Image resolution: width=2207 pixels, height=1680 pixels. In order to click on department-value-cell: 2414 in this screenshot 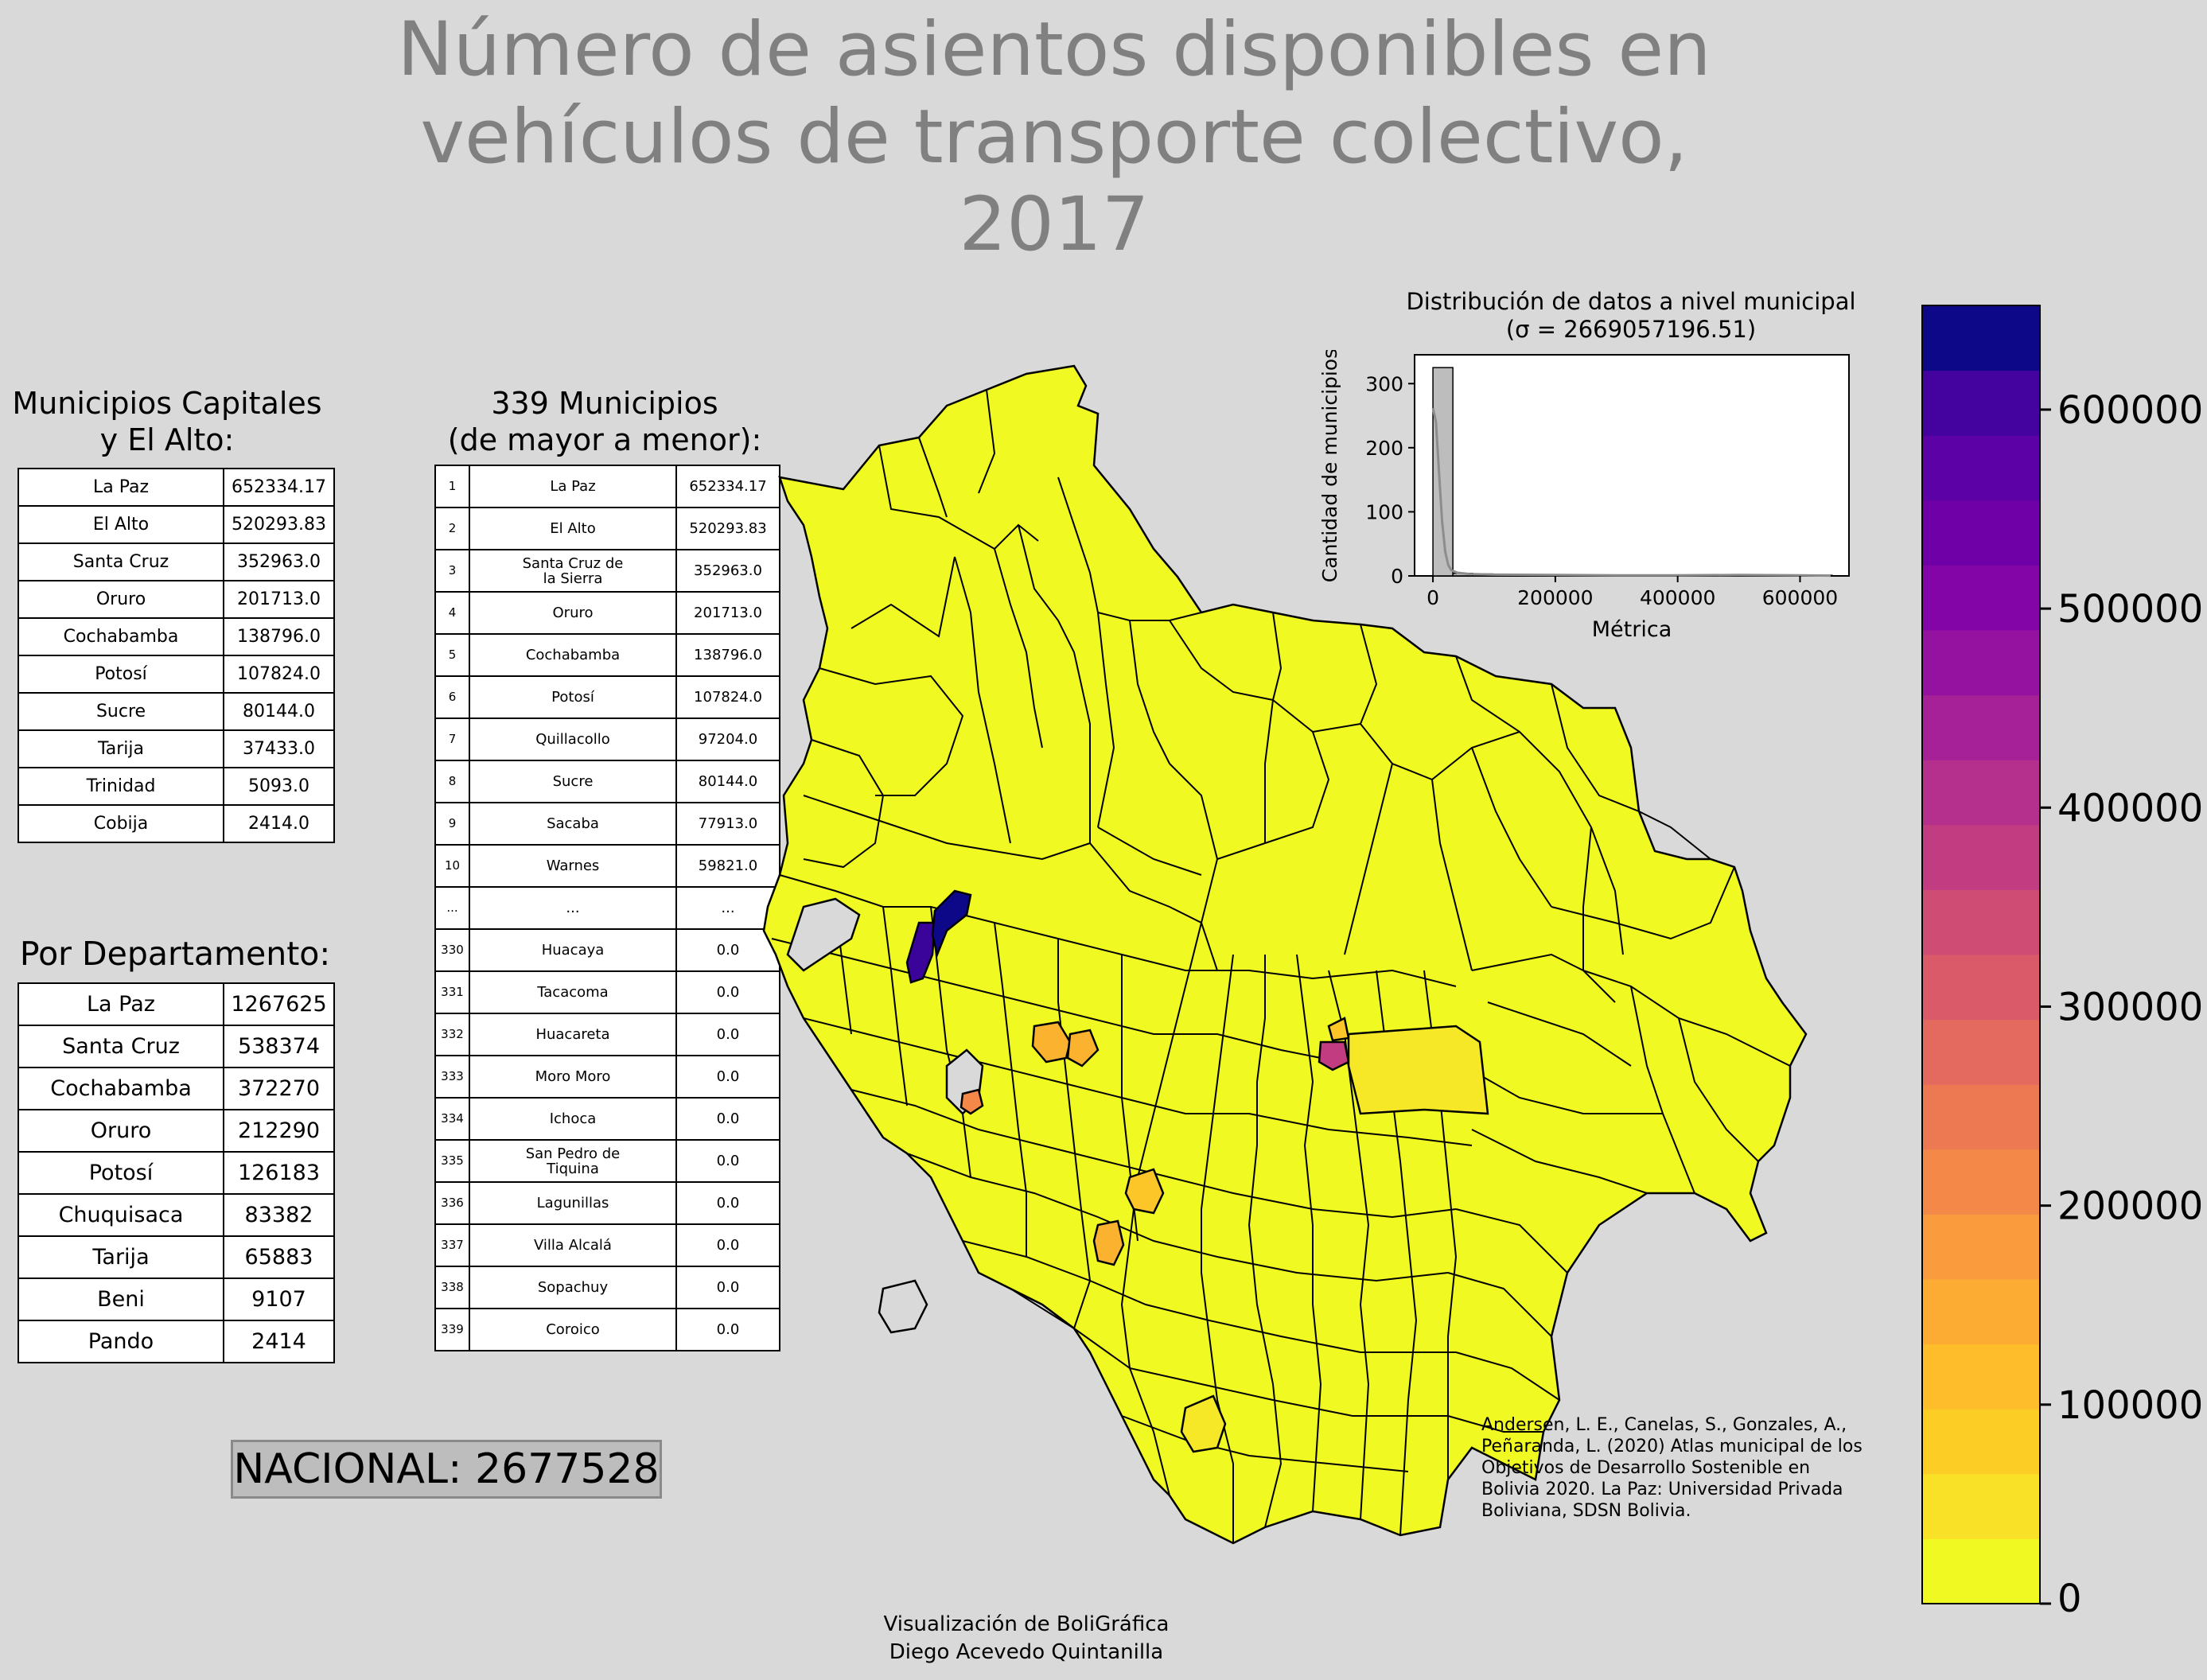, I will do `click(279, 1341)`.